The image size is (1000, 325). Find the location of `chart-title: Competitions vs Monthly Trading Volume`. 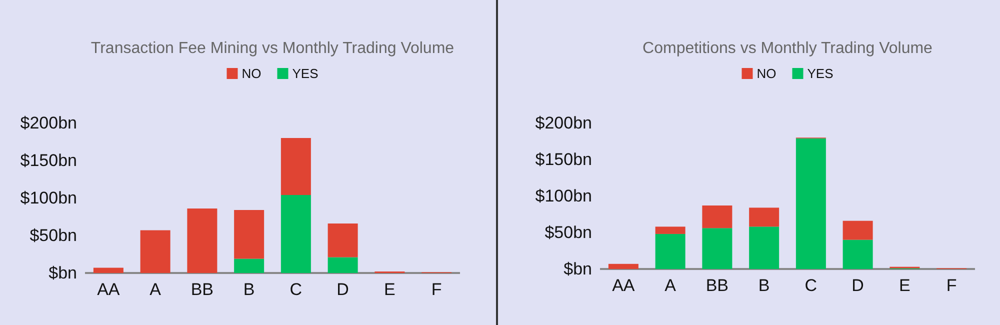

chart-title: Competitions vs Monthly Trading Volume is located at coordinates (787, 48).